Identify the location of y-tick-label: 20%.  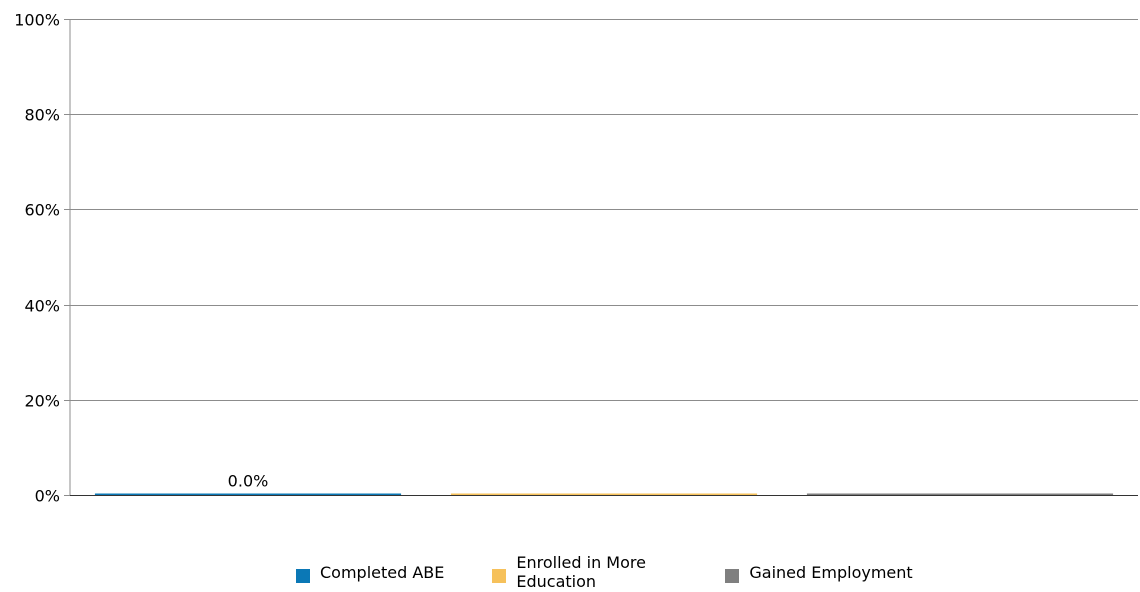
(42, 401).